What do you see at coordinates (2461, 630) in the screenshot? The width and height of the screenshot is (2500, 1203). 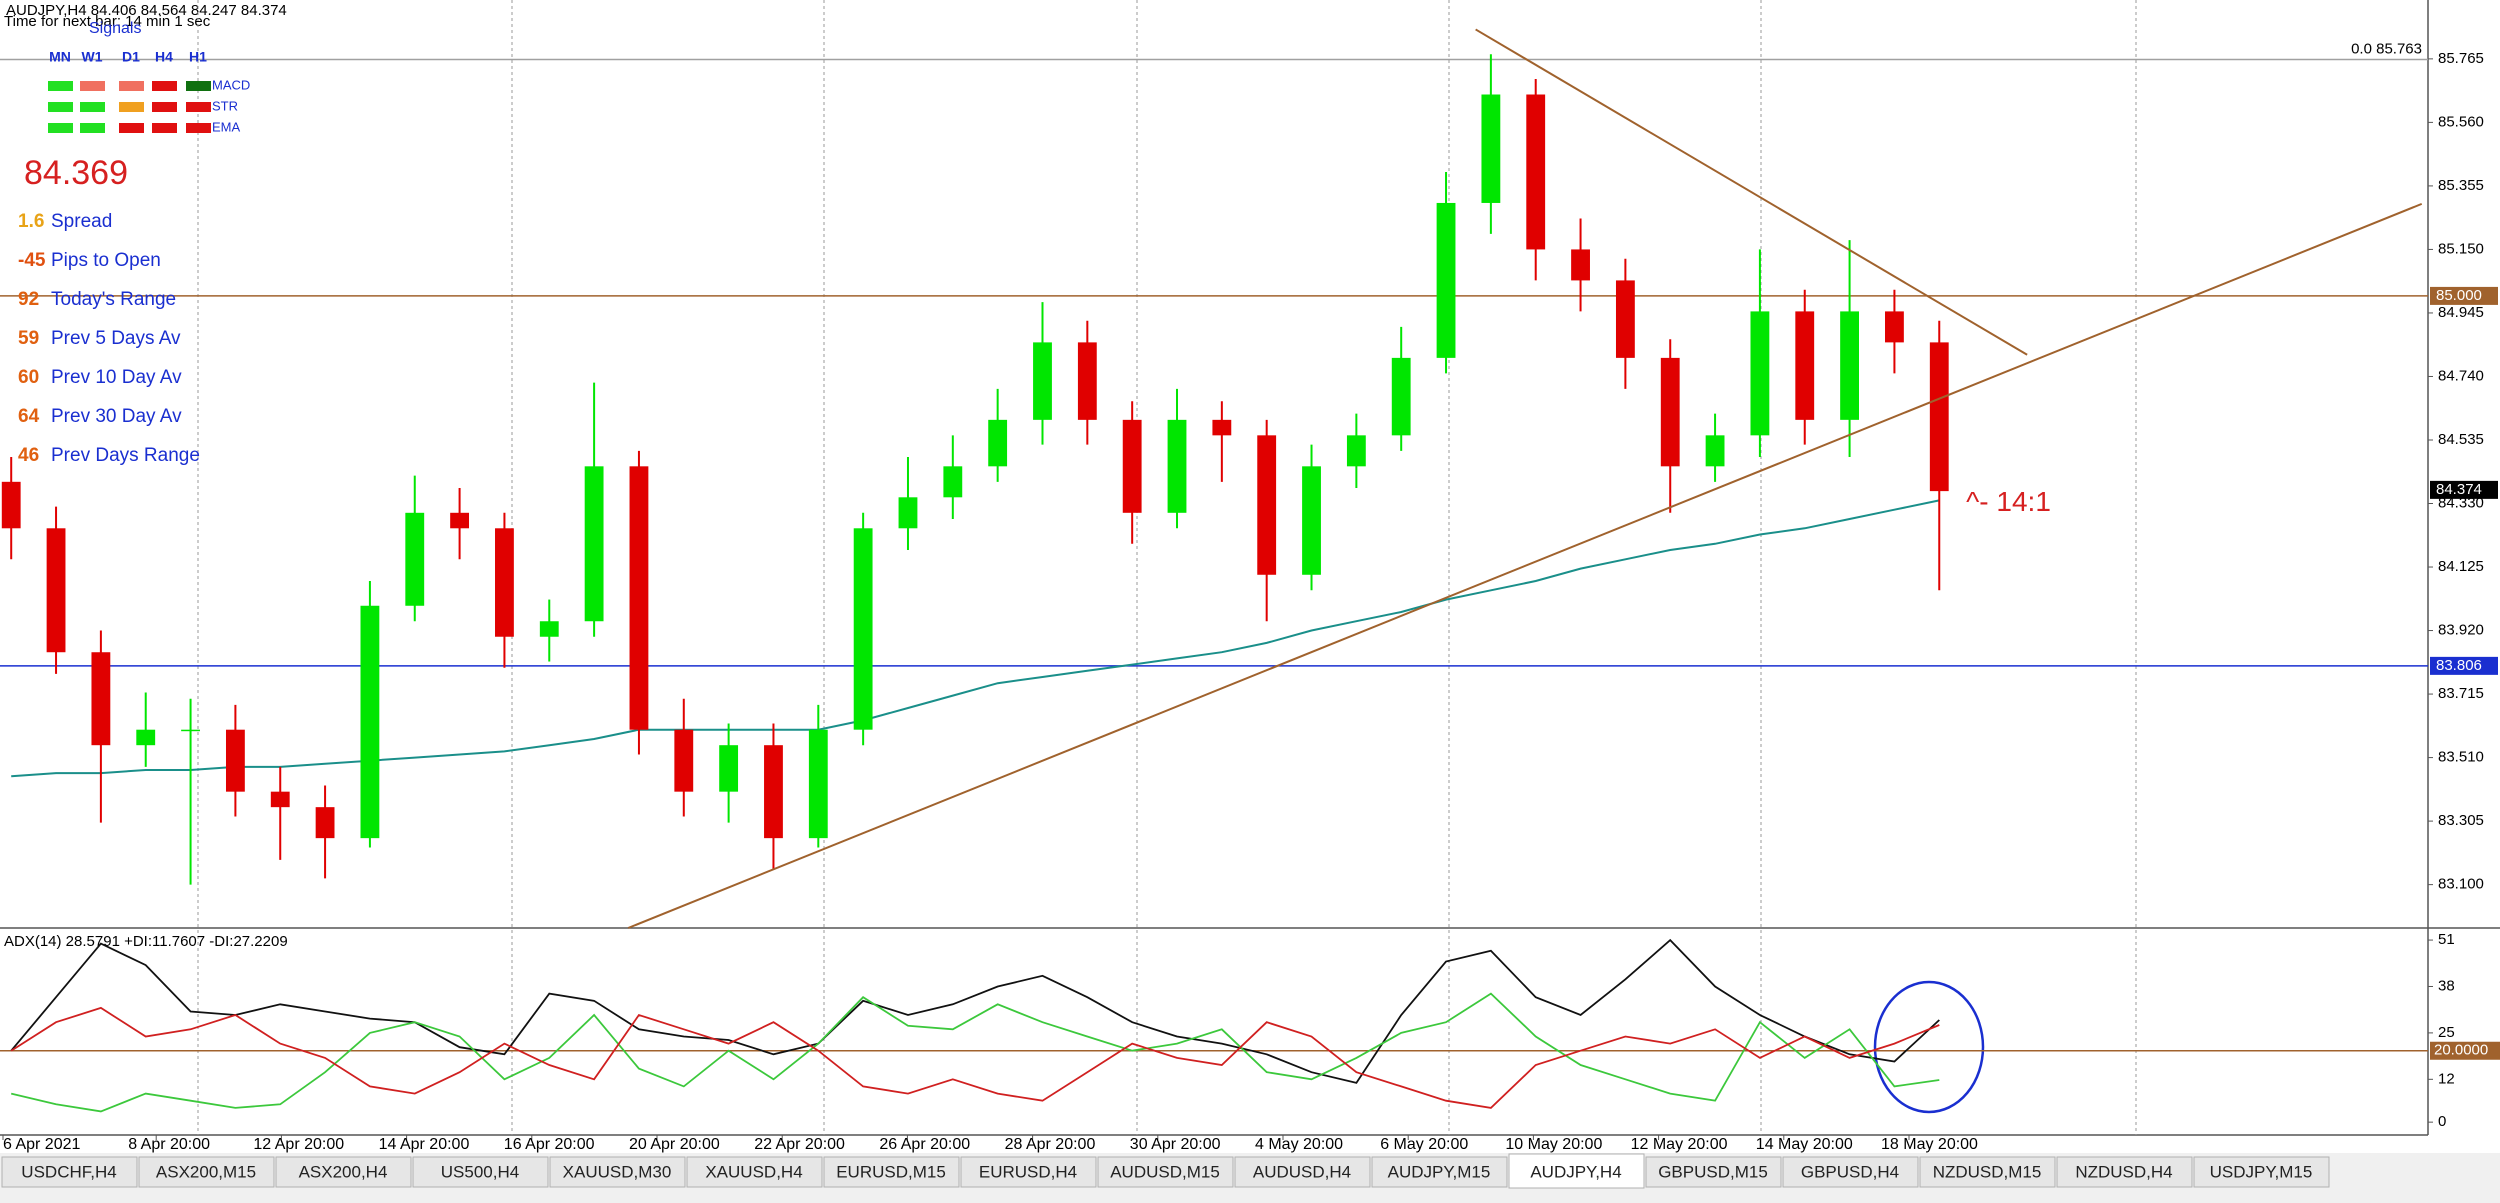 I see `y-tick-label: 83.920` at bounding box center [2461, 630].